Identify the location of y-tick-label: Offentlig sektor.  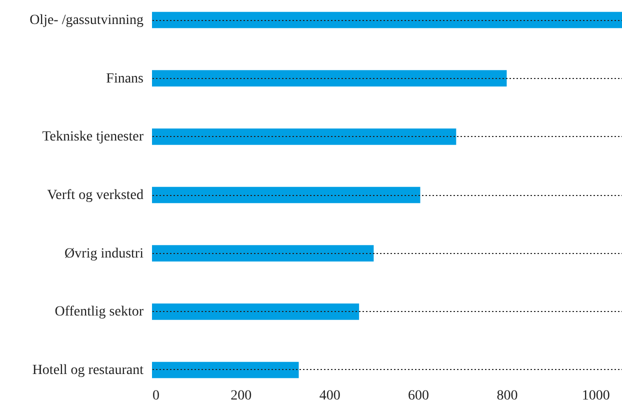
(99, 312).